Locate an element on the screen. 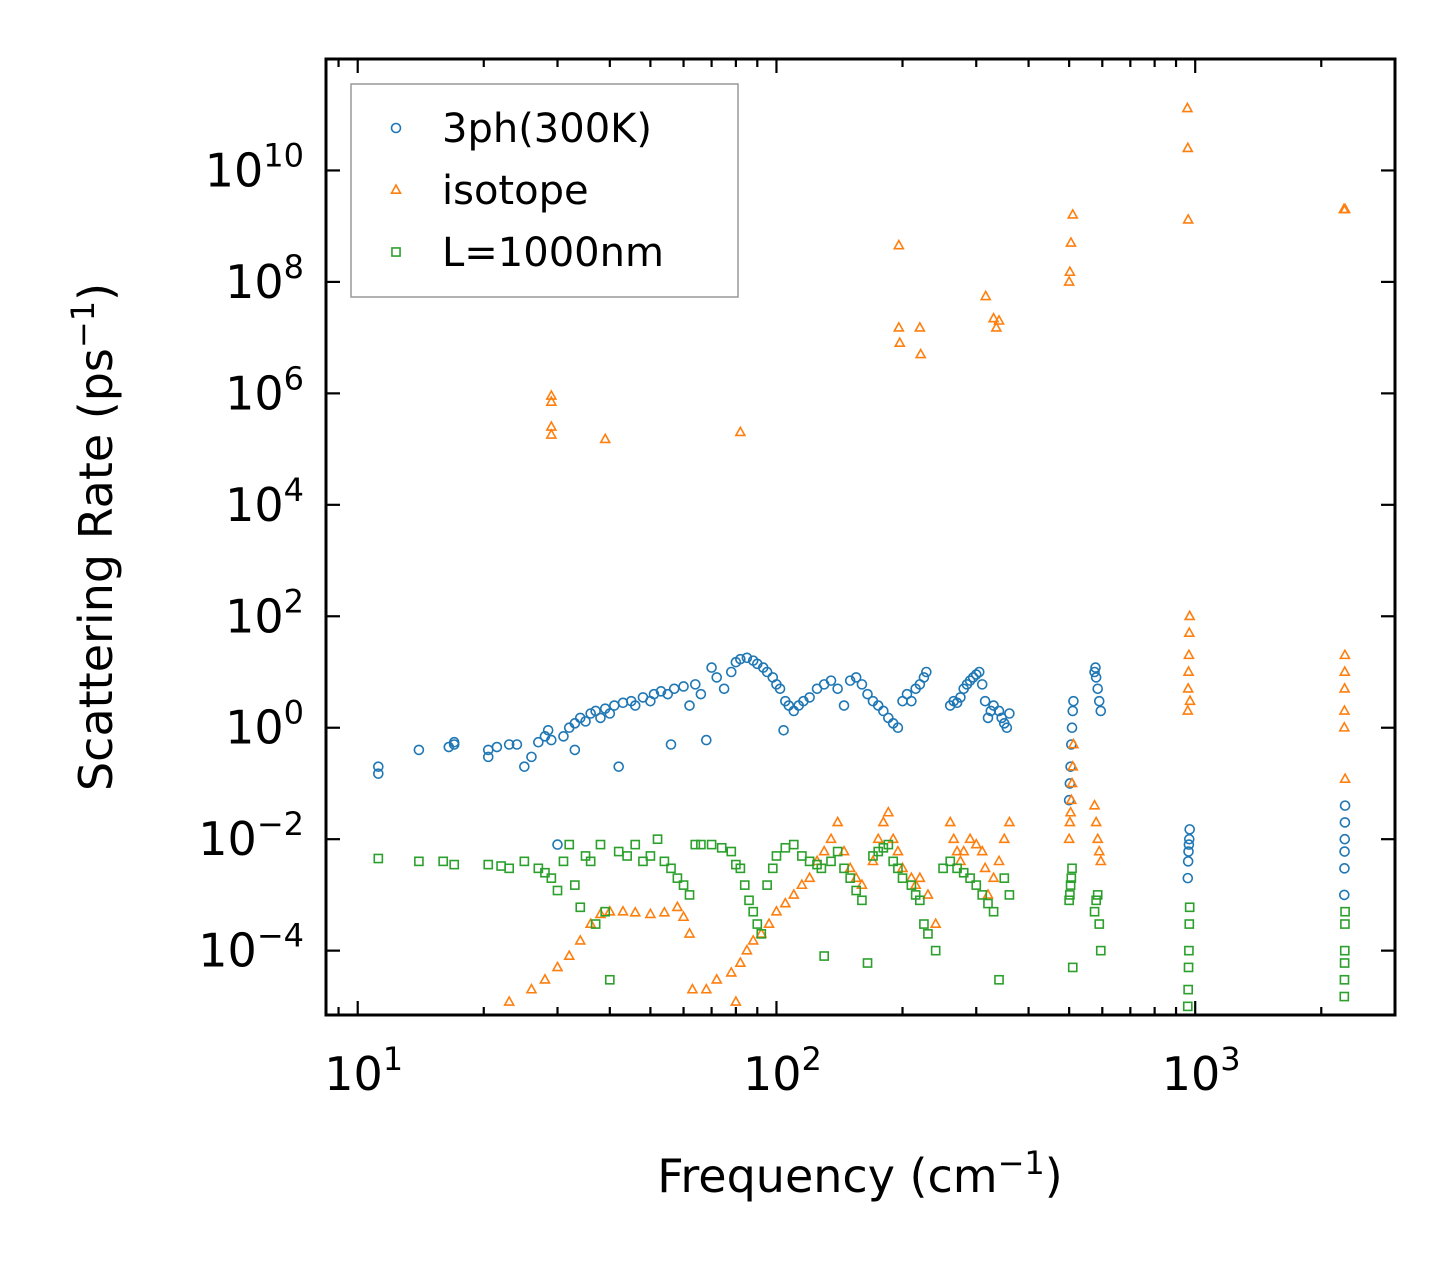  x-axis-label: Frequency (cm−1) is located at coordinates (859, 1173).